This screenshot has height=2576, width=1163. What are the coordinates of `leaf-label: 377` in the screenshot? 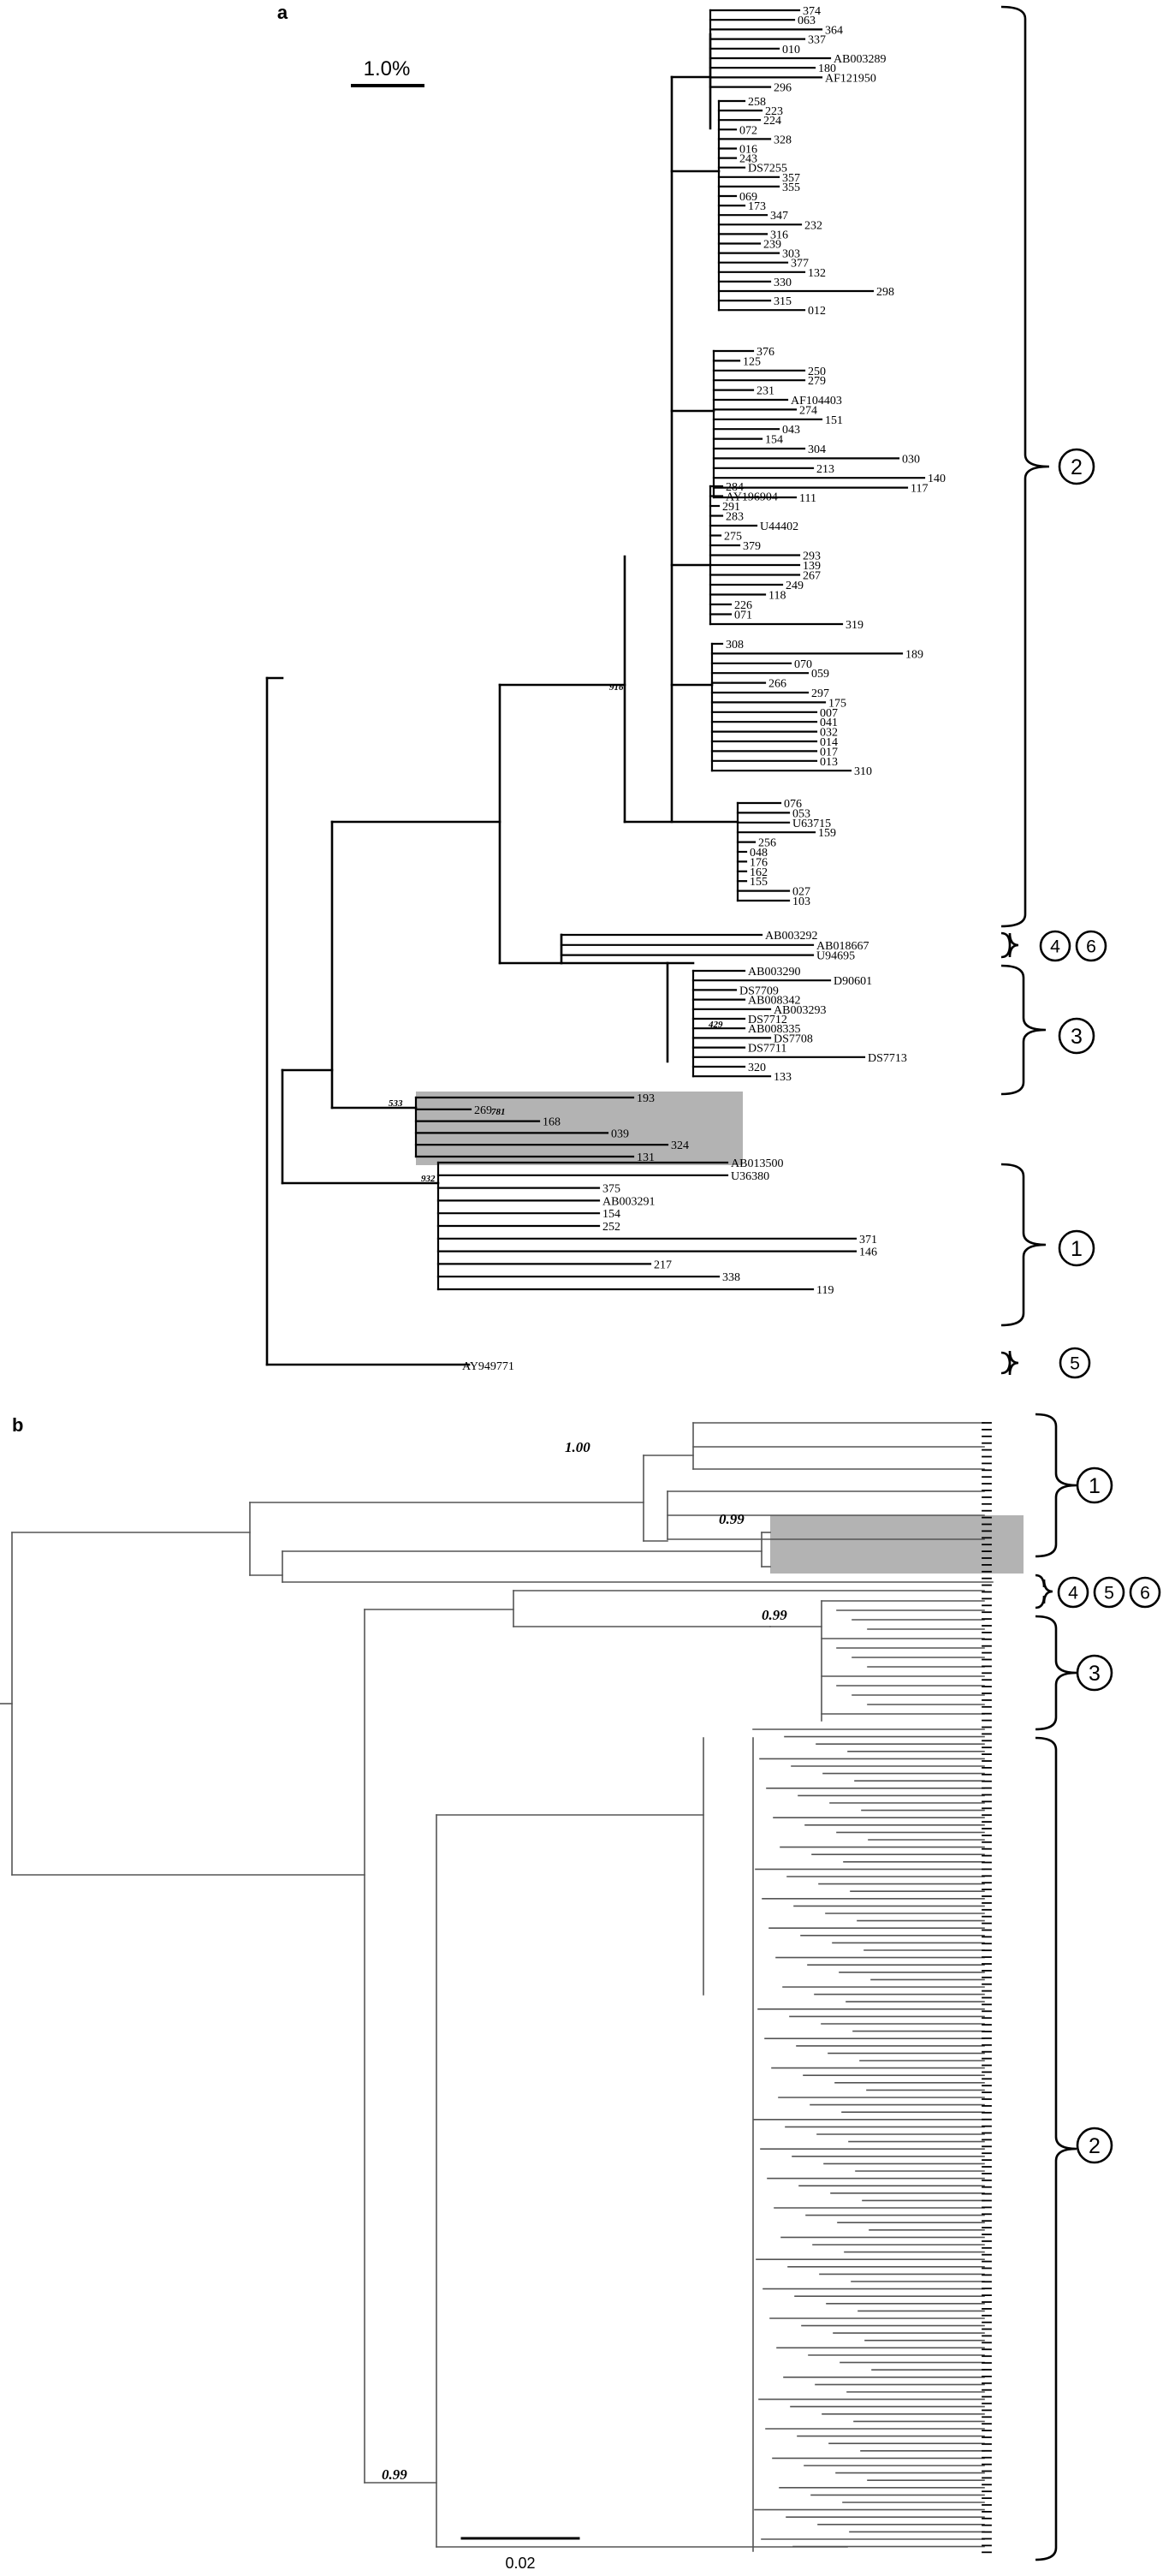 It's located at (800, 264).